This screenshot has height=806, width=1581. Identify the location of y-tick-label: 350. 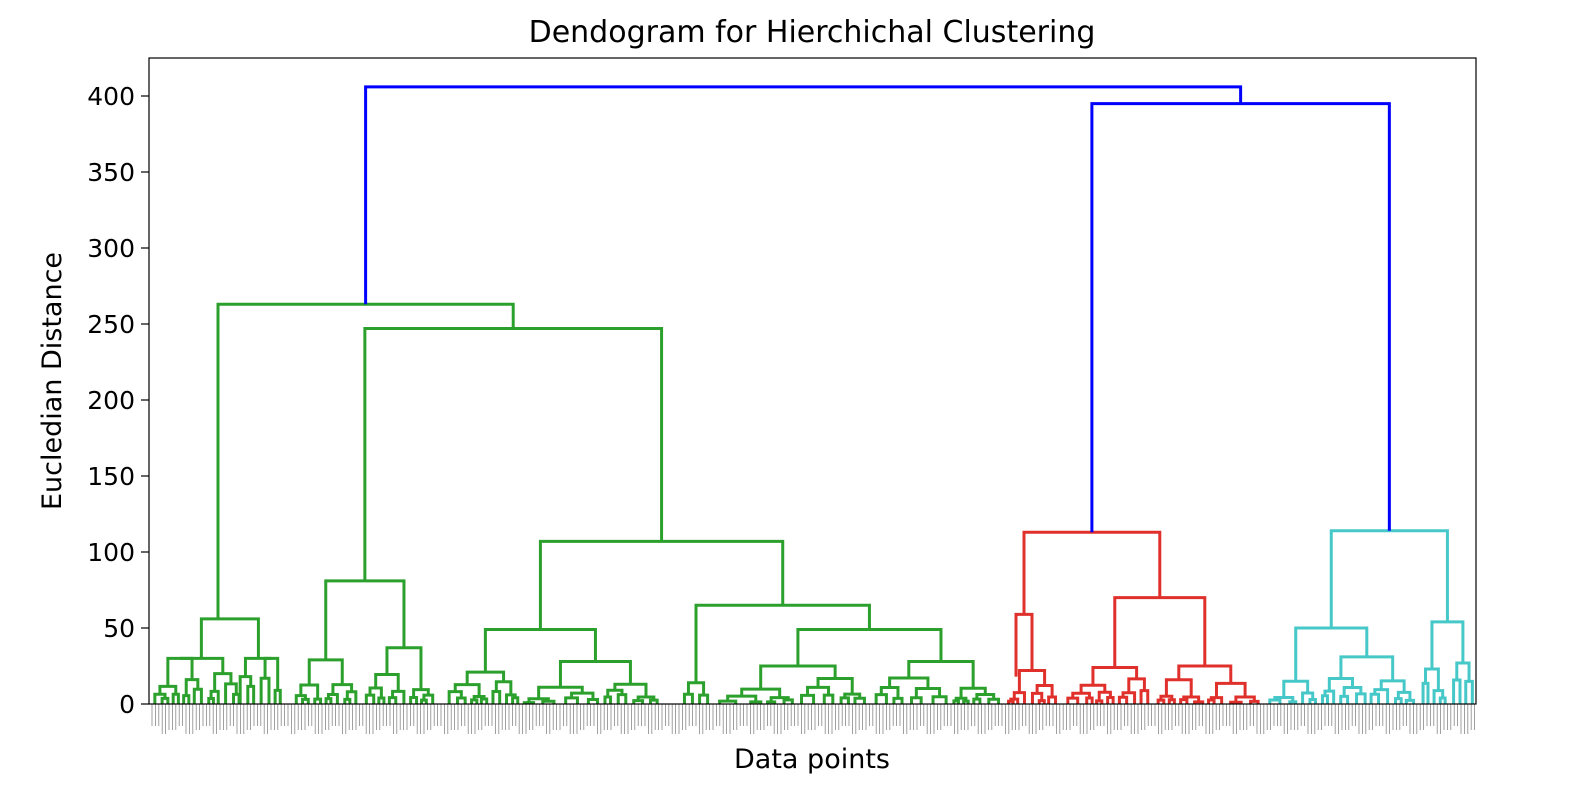
(111, 172).